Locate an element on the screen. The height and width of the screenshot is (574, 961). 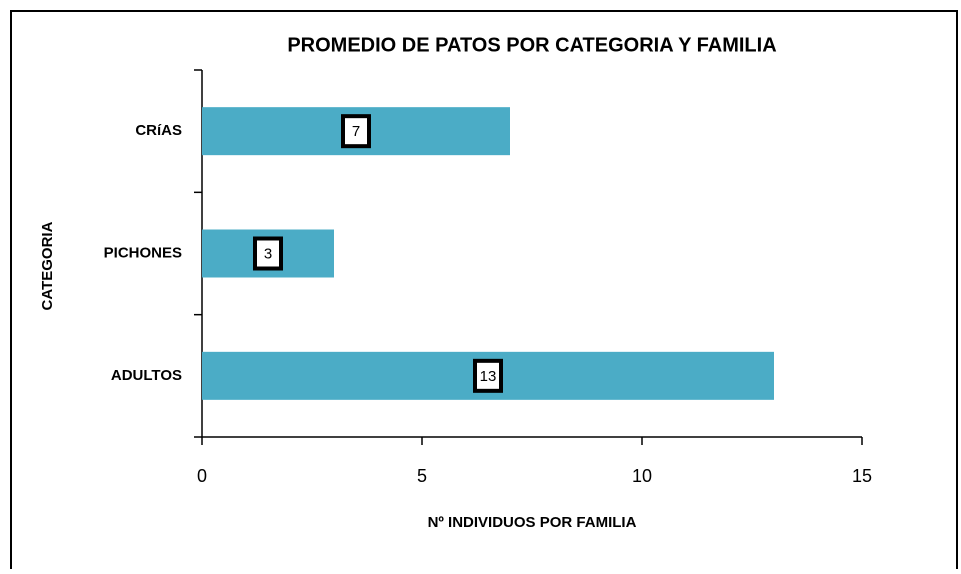
x-tick-label: 0 is located at coordinates (202, 476).